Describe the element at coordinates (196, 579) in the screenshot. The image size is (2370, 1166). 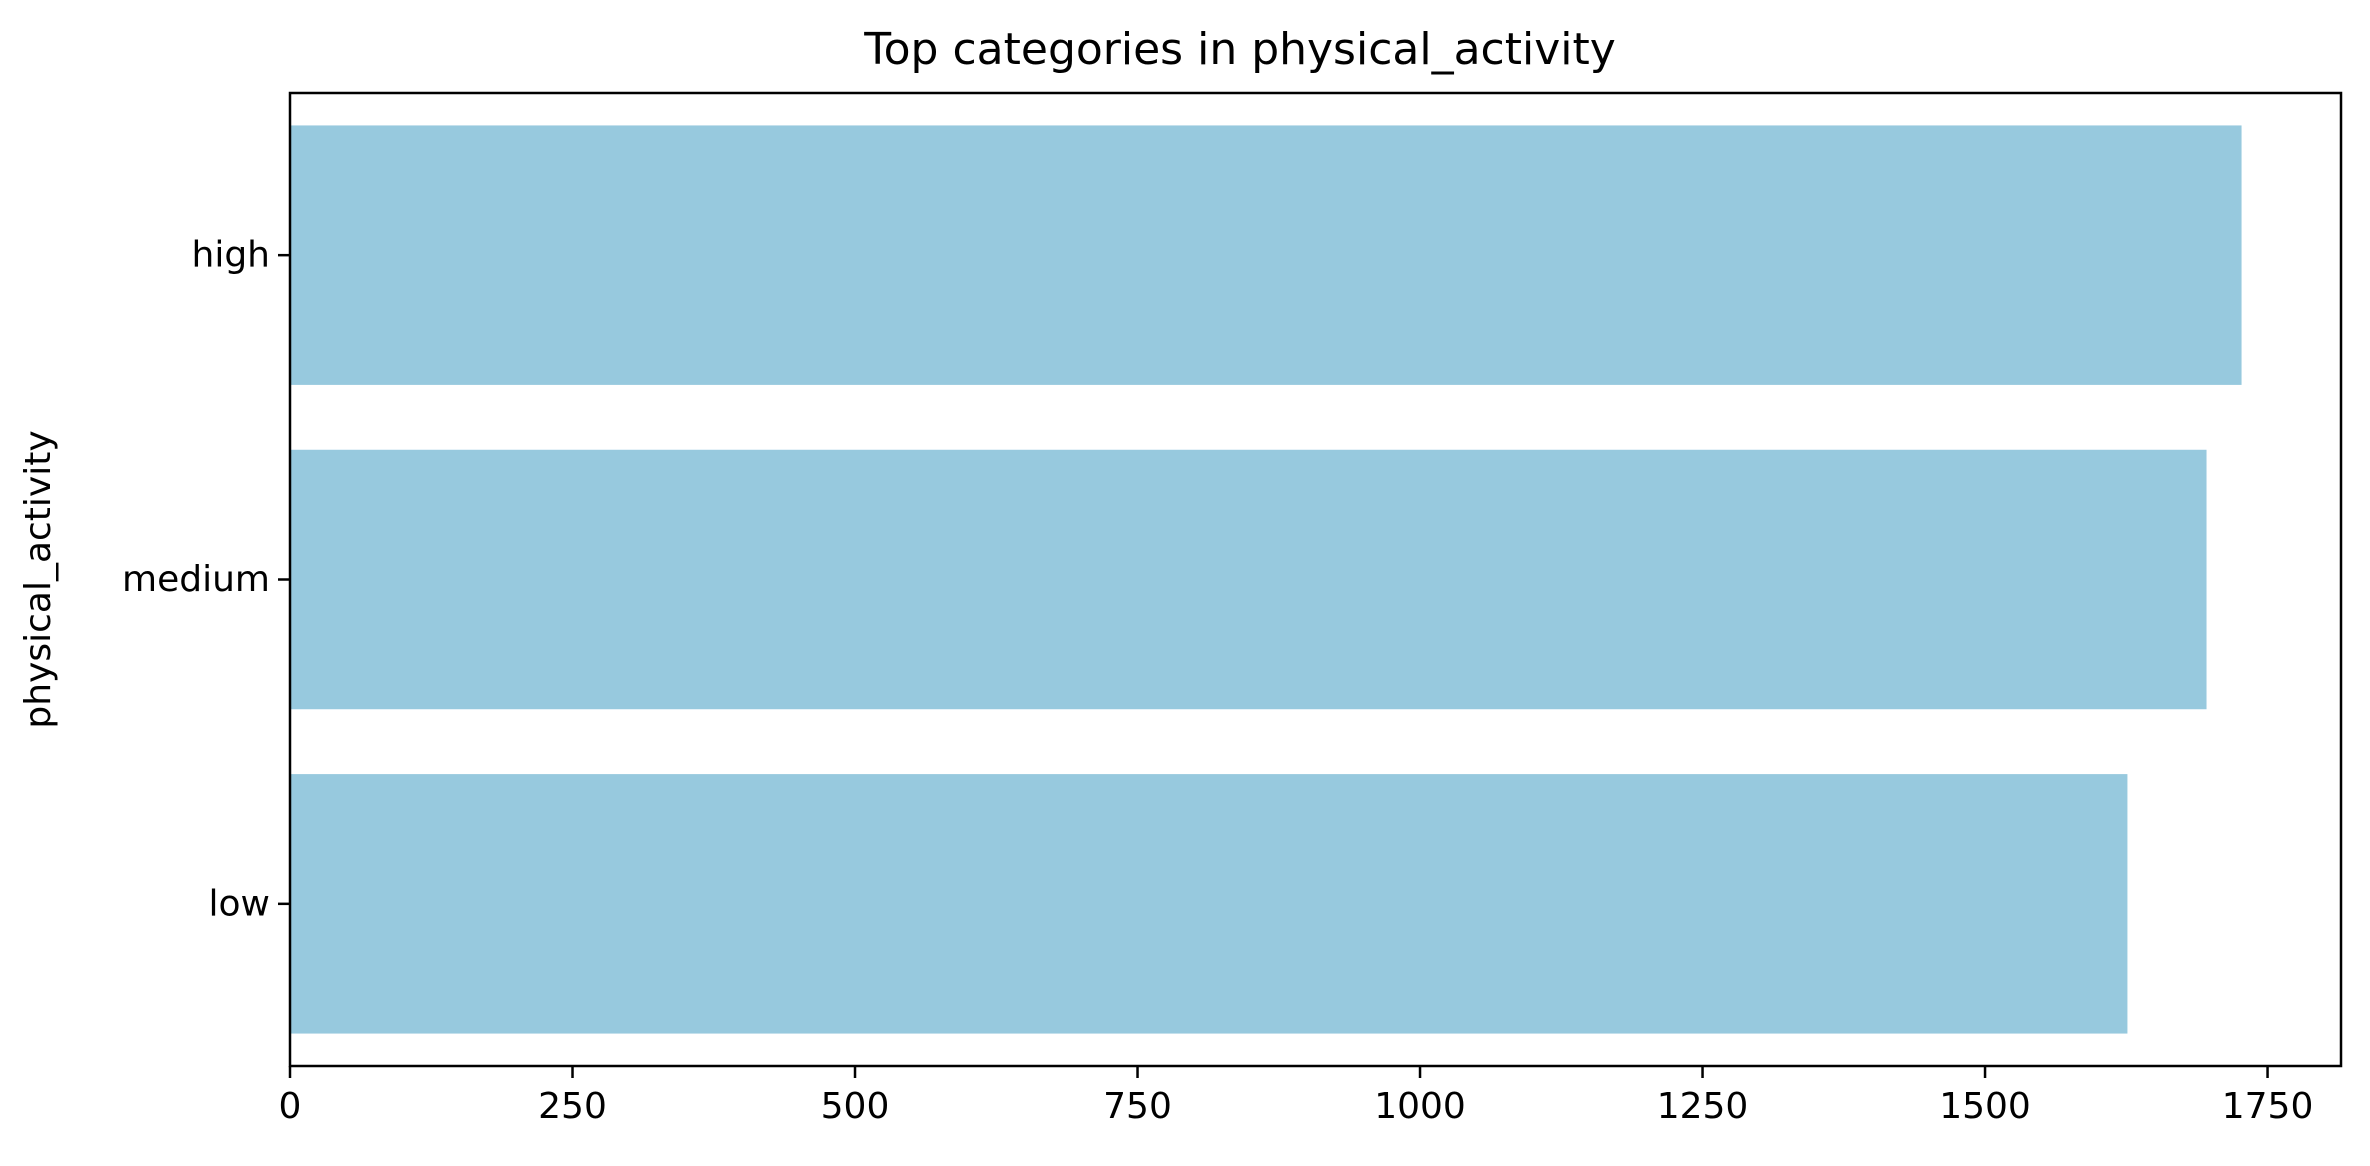
I see `y-tick-label: medium` at that location.